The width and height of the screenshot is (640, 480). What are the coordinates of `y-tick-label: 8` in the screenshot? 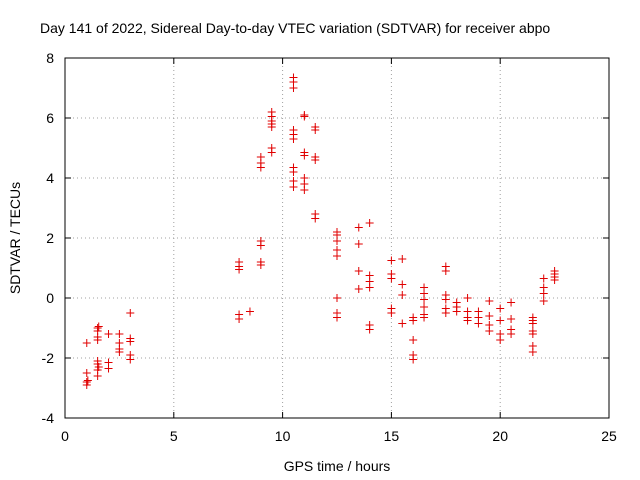 It's located at (50, 58).